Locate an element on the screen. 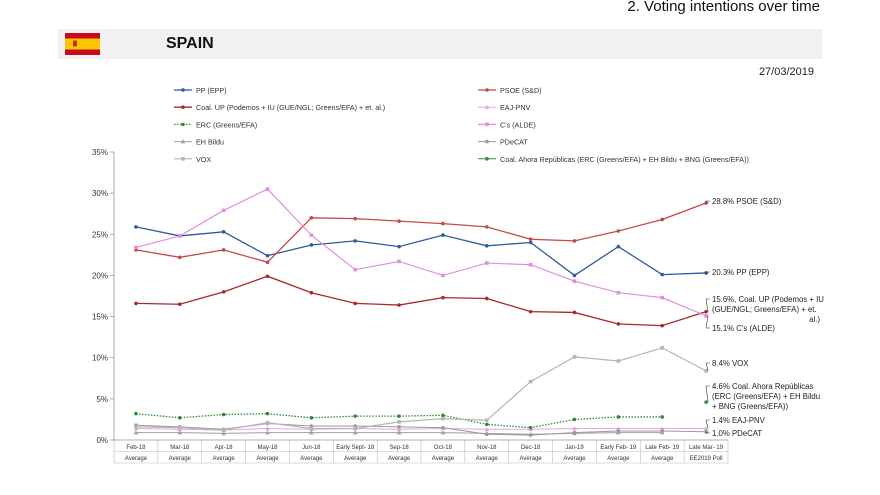  y-tick-label: 20% is located at coordinates (100, 275).